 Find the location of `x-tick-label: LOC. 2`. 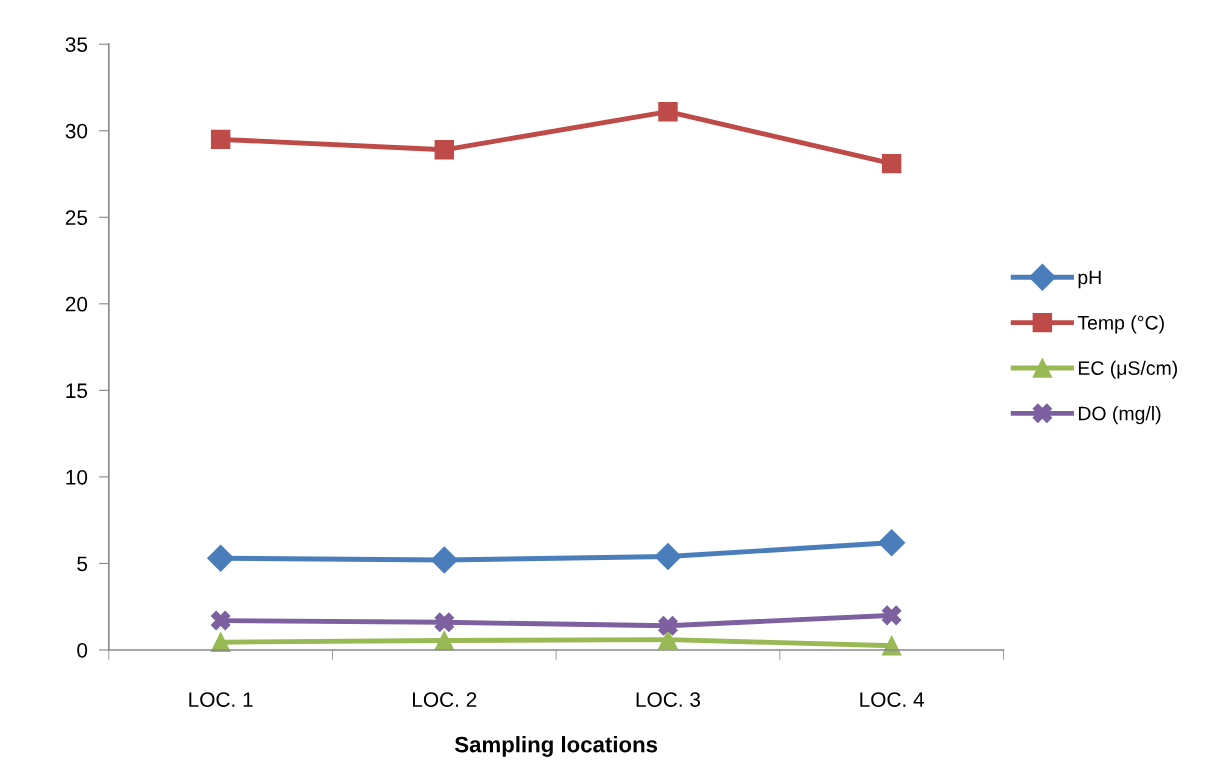

x-tick-label: LOC. 2 is located at coordinates (445, 699).